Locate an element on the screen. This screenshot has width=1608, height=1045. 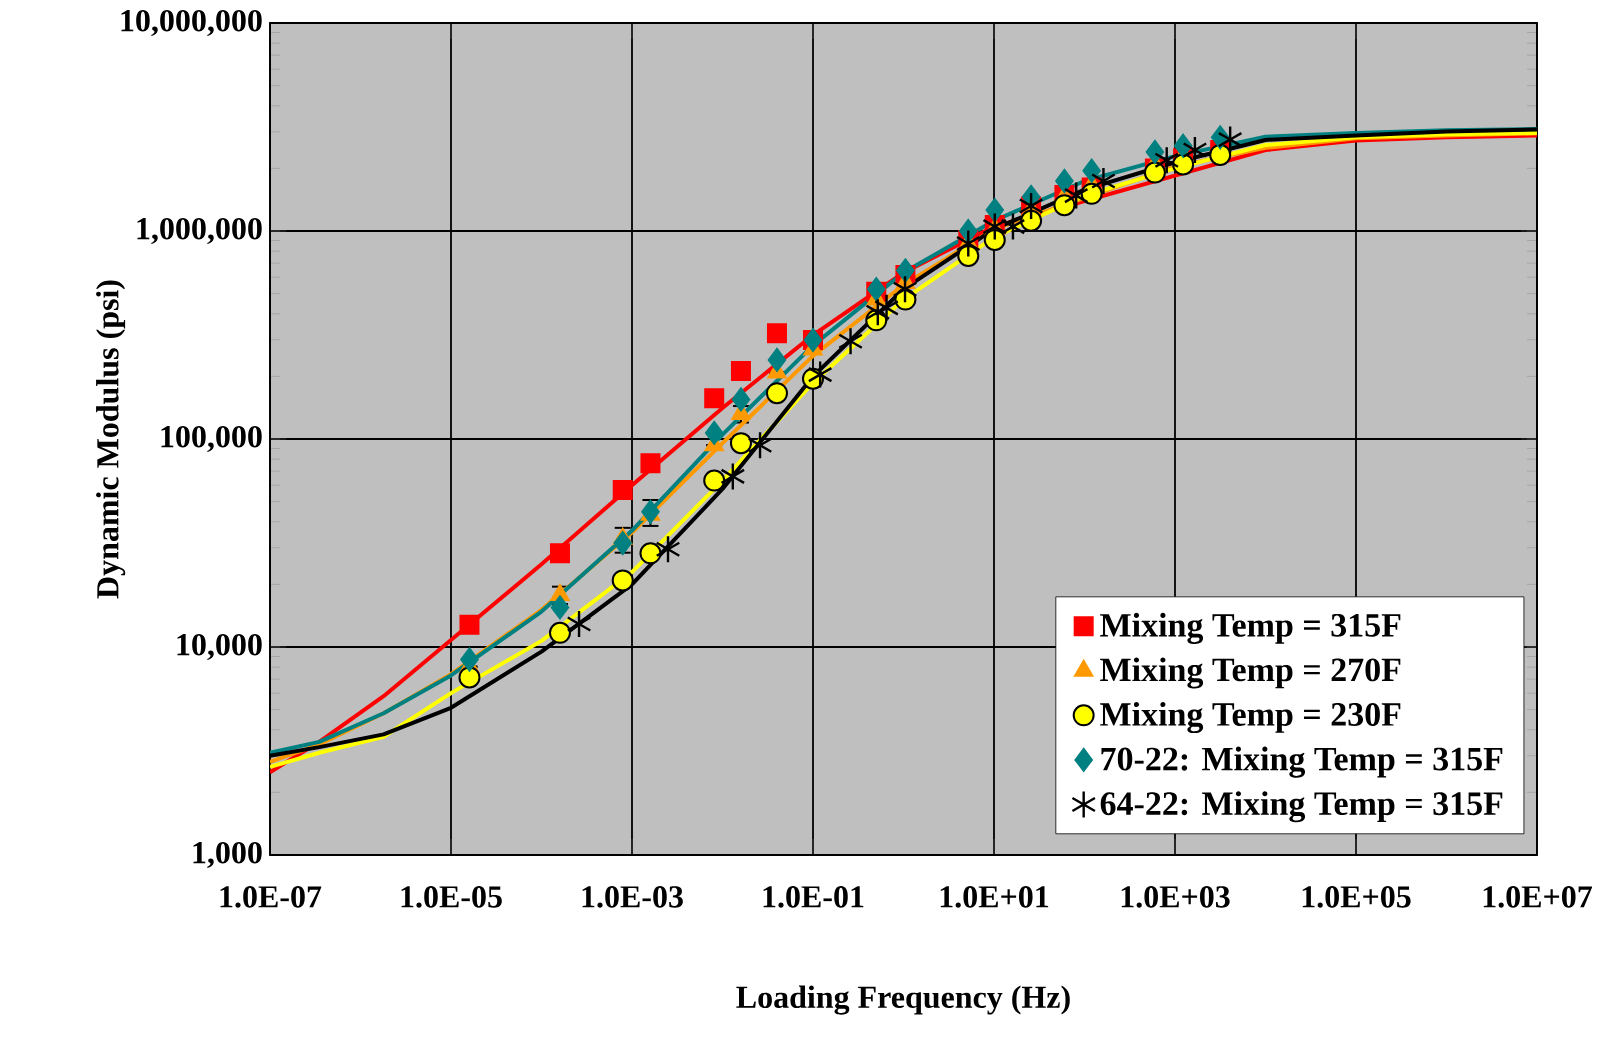
legend-label: 70-22: Mixing Temp = 315F is located at coordinates (1302, 762).